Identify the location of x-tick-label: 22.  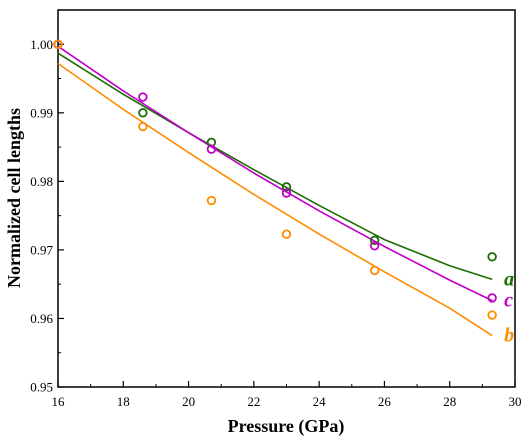
(253, 401).